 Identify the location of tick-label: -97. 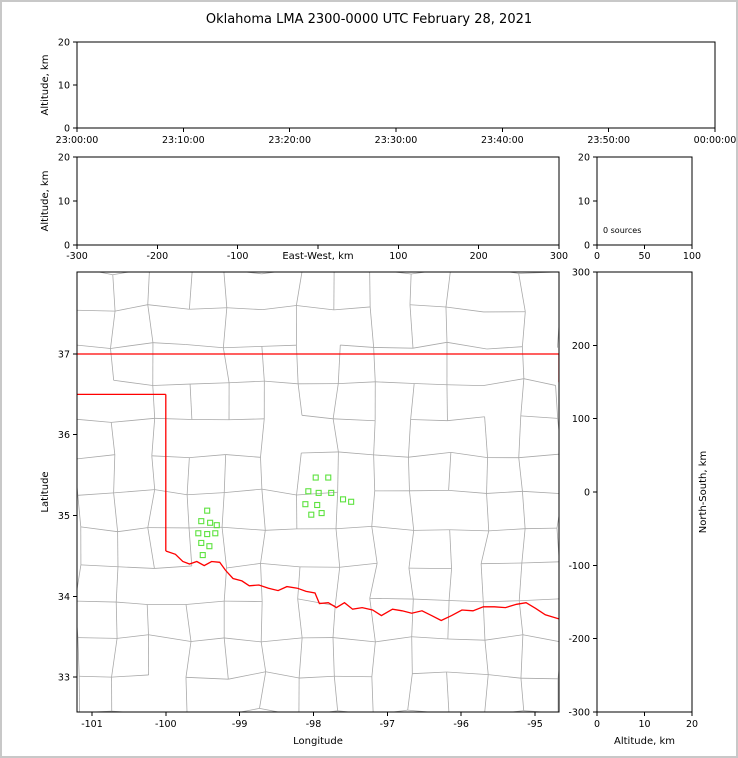
(388, 724).